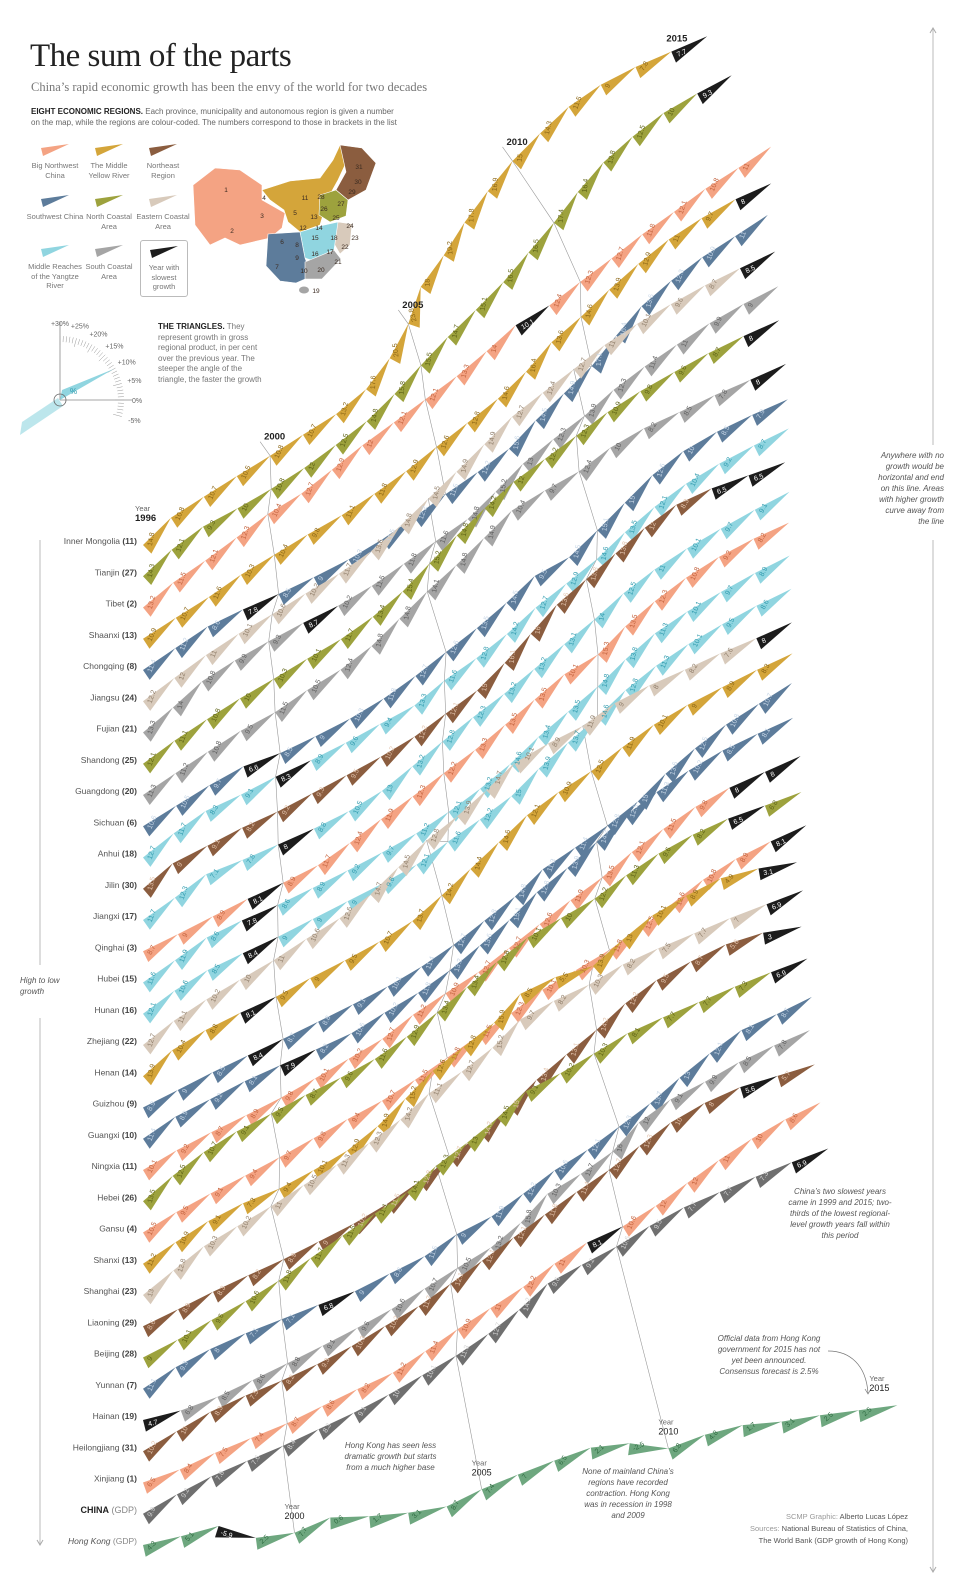  Describe the element at coordinates (152, 666) in the screenshot. I see `growth-value-label: 11.4` at that location.